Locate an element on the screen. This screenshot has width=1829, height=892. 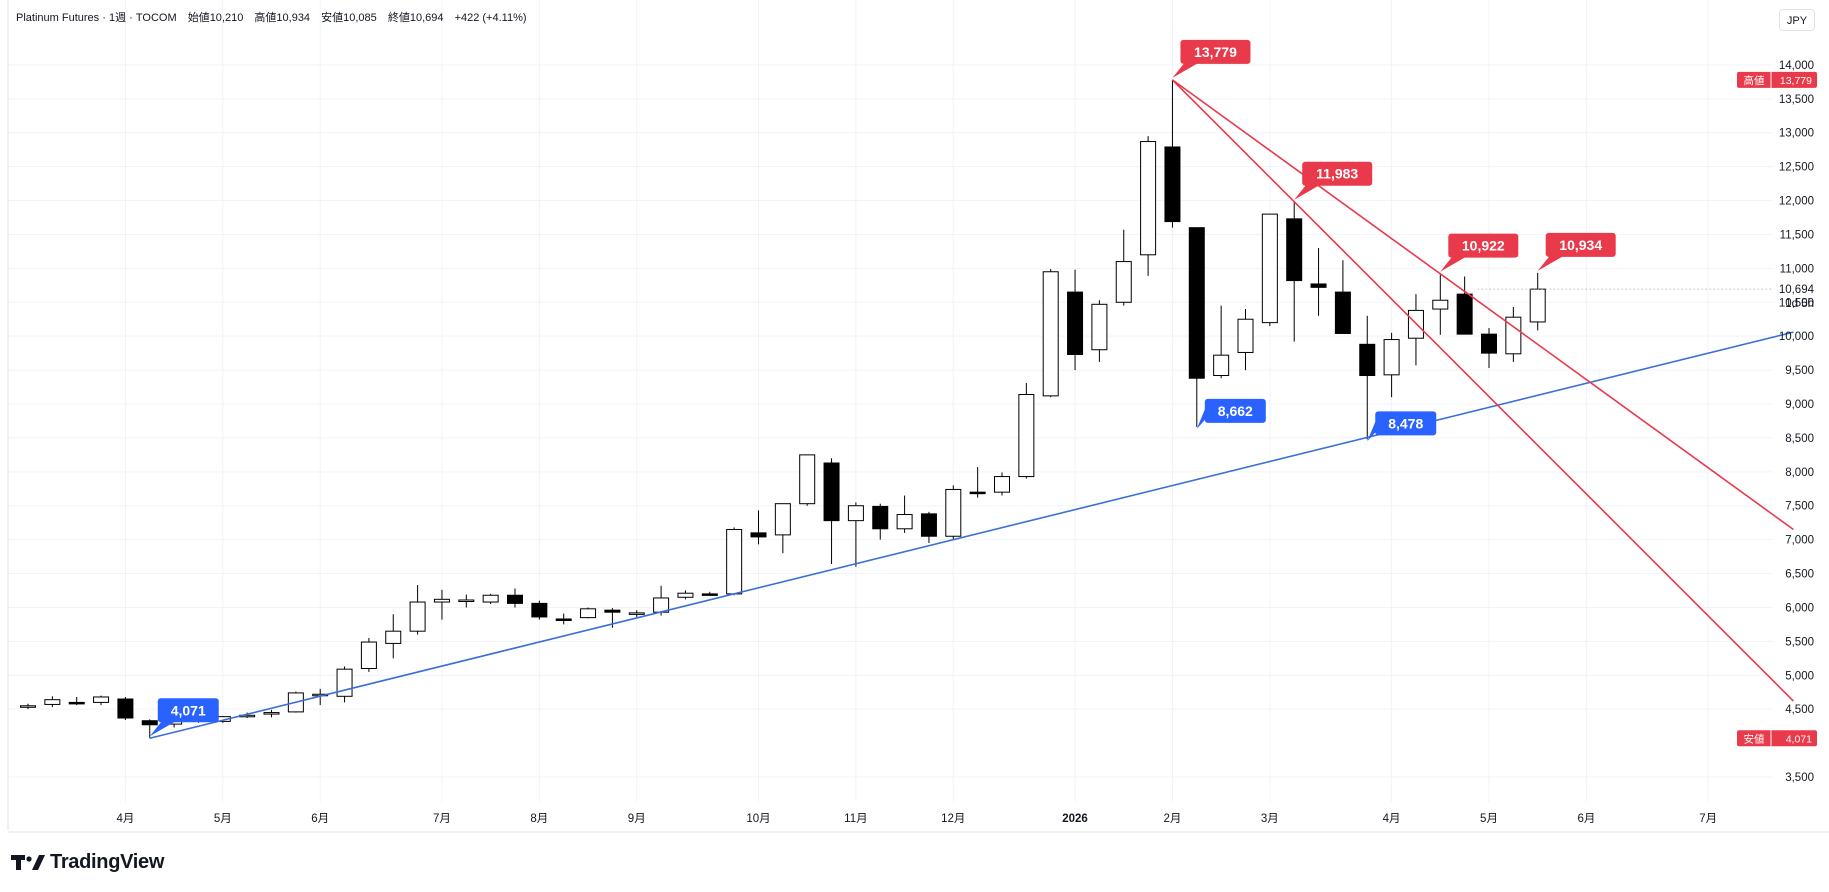
y-tick-label: 12,500 is located at coordinates (1796, 168).